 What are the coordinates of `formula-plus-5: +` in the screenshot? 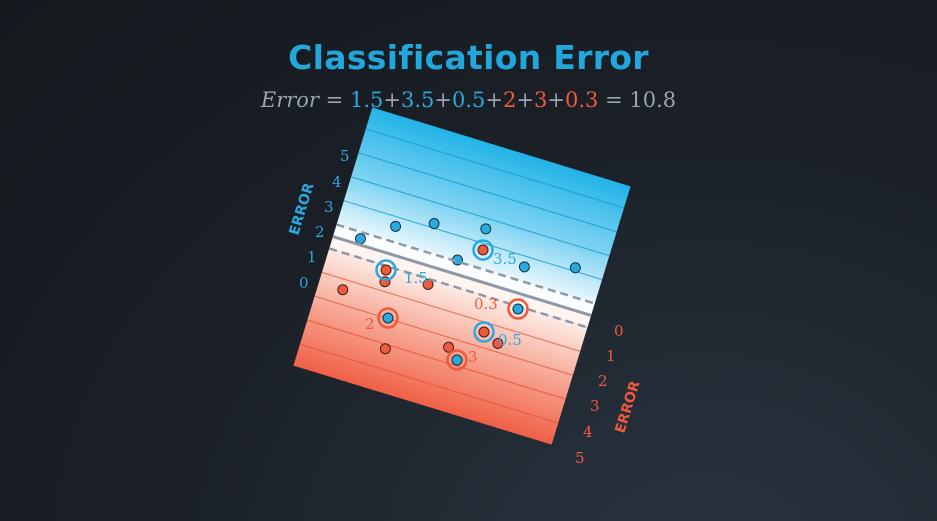 It's located at (556, 100).